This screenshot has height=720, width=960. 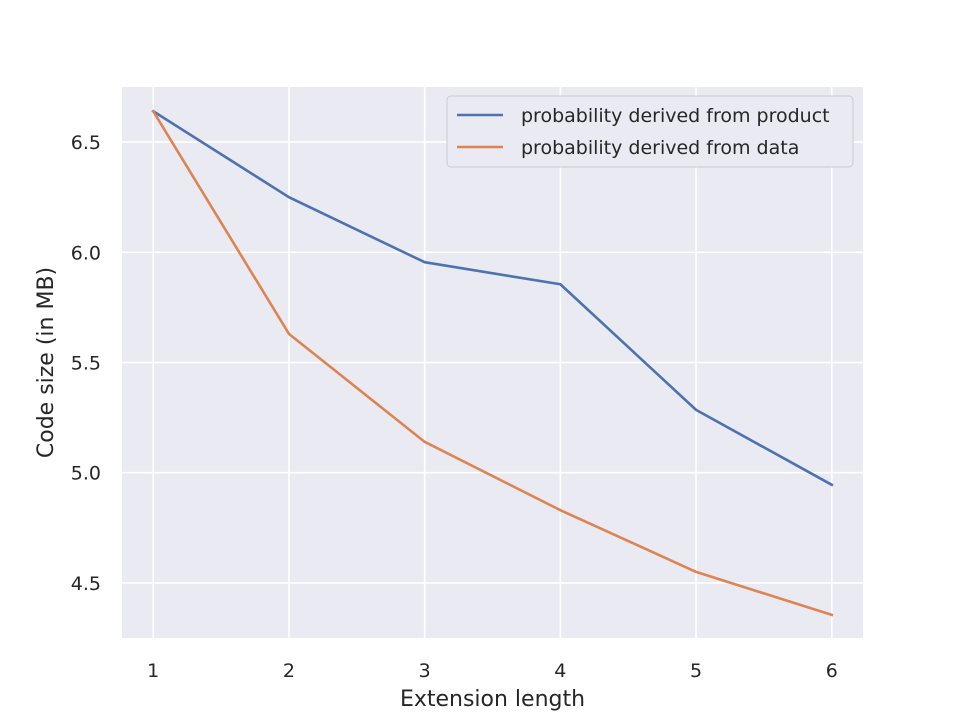 What do you see at coordinates (492, 699) in the screenshot?
I see `x-axis-label: Extension length` at bounding box center [492, 699].